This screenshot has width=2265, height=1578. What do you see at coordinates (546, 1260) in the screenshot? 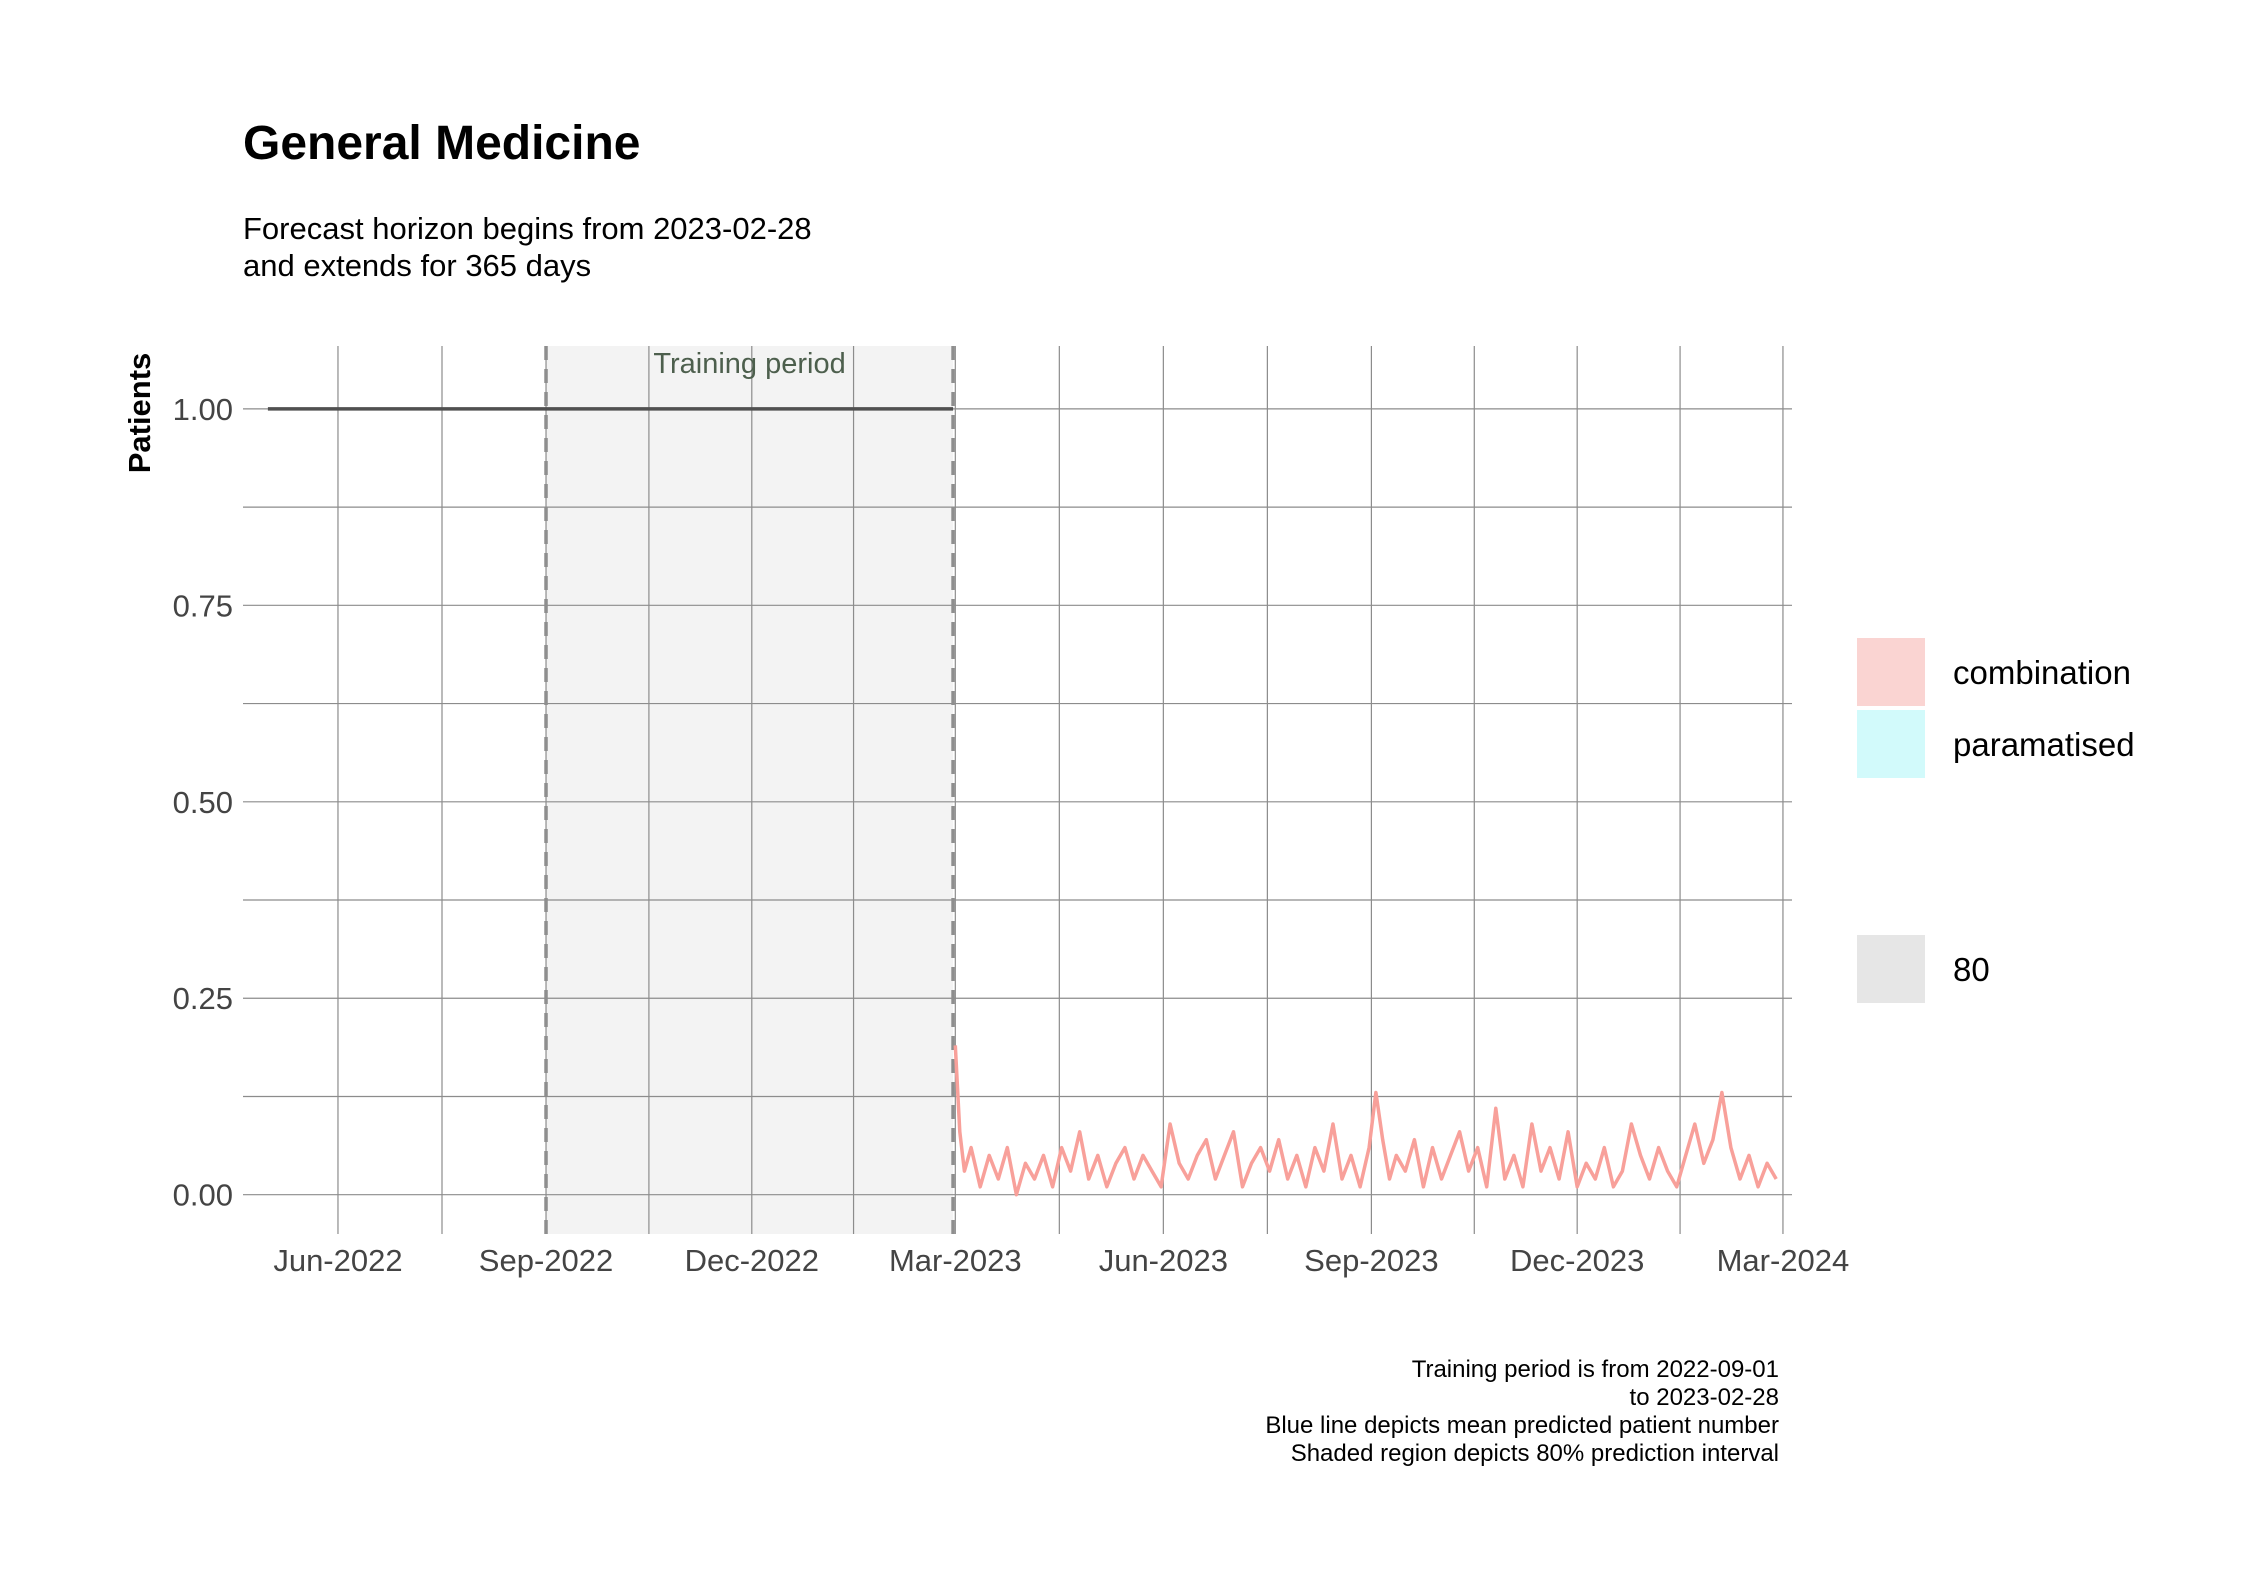
I see `x-tick-label: Sep-2022` at bounding box center [546, 1260].